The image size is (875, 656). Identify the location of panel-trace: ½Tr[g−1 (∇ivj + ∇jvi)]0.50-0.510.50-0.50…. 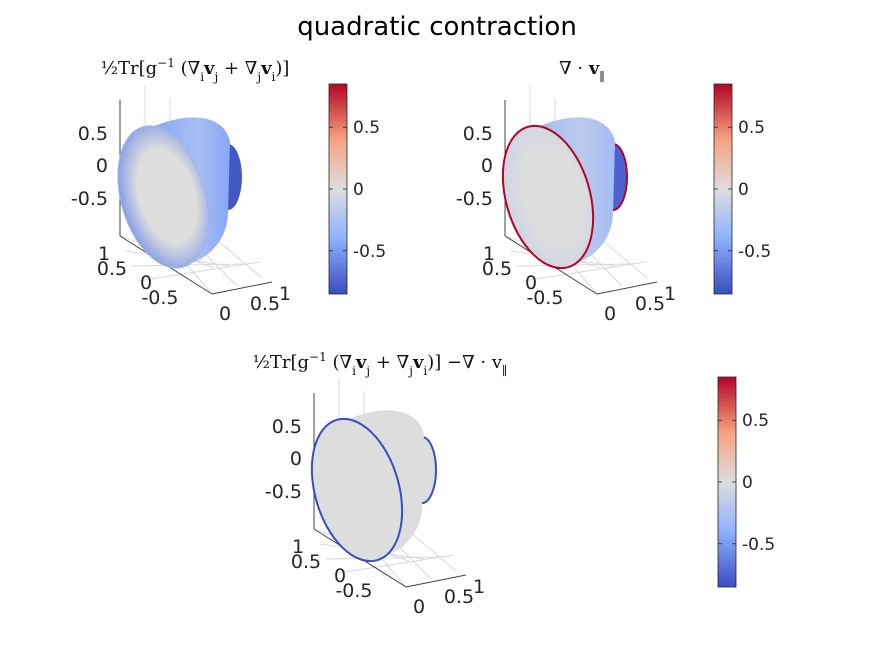
(228, 190).